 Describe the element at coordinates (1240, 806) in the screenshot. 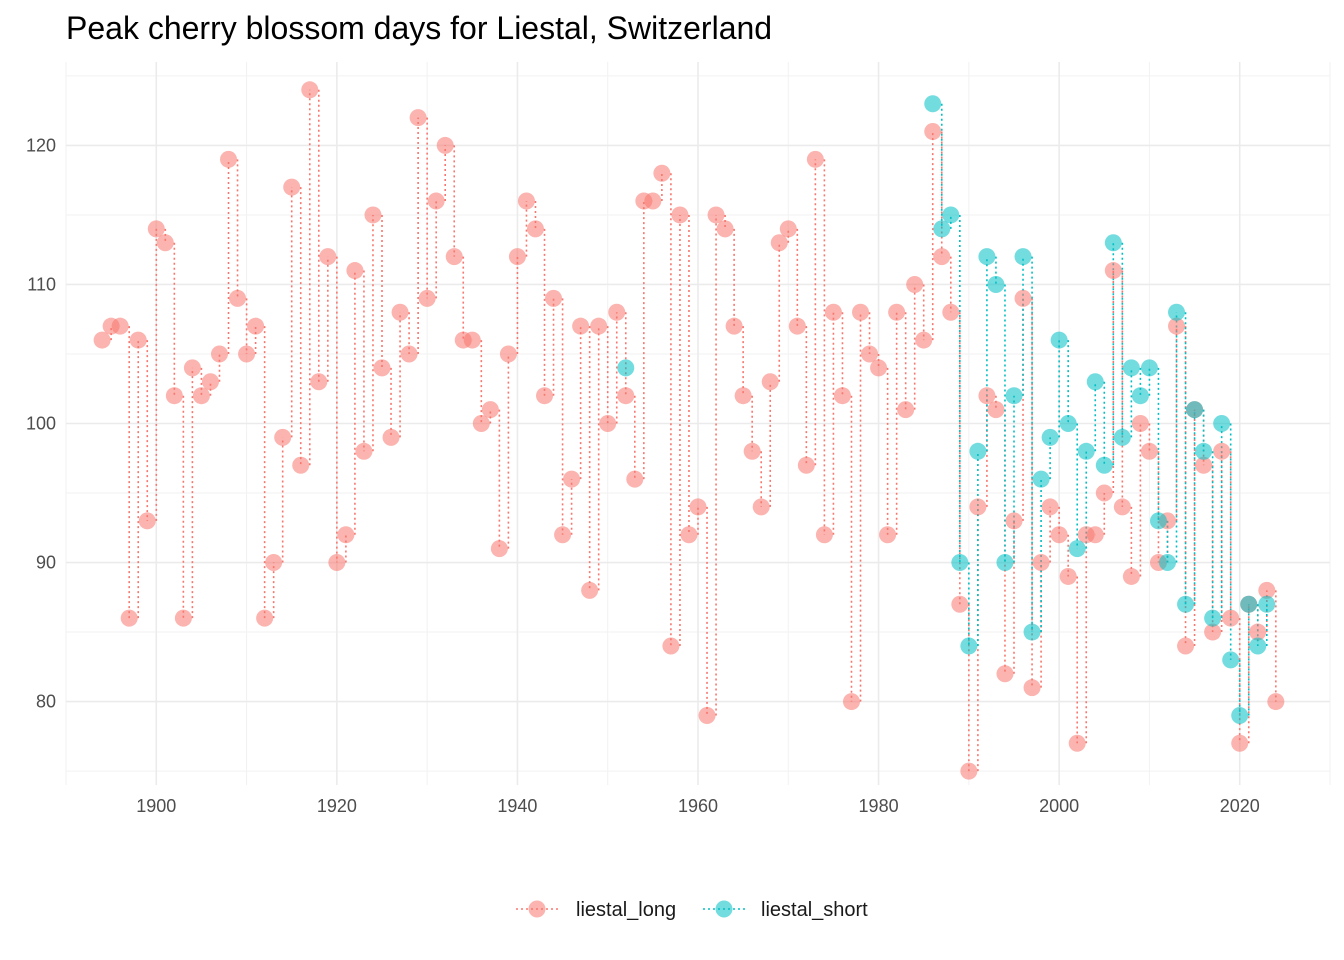

I see `x-tick-label: 2020` at that location.